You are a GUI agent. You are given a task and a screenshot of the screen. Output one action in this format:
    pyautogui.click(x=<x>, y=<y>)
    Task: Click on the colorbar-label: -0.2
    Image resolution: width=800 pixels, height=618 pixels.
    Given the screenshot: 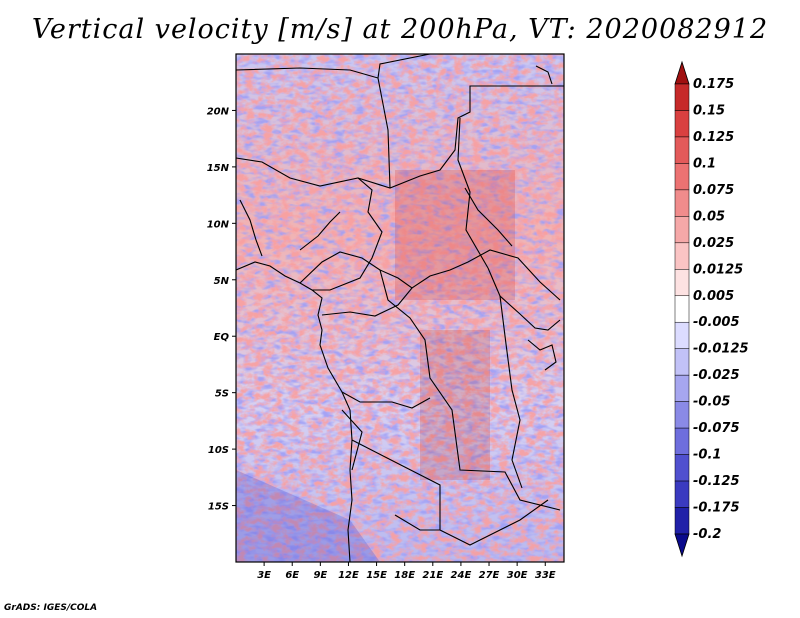 What is the action you would take?
    pyautogui.click(x=707, y=534)
    